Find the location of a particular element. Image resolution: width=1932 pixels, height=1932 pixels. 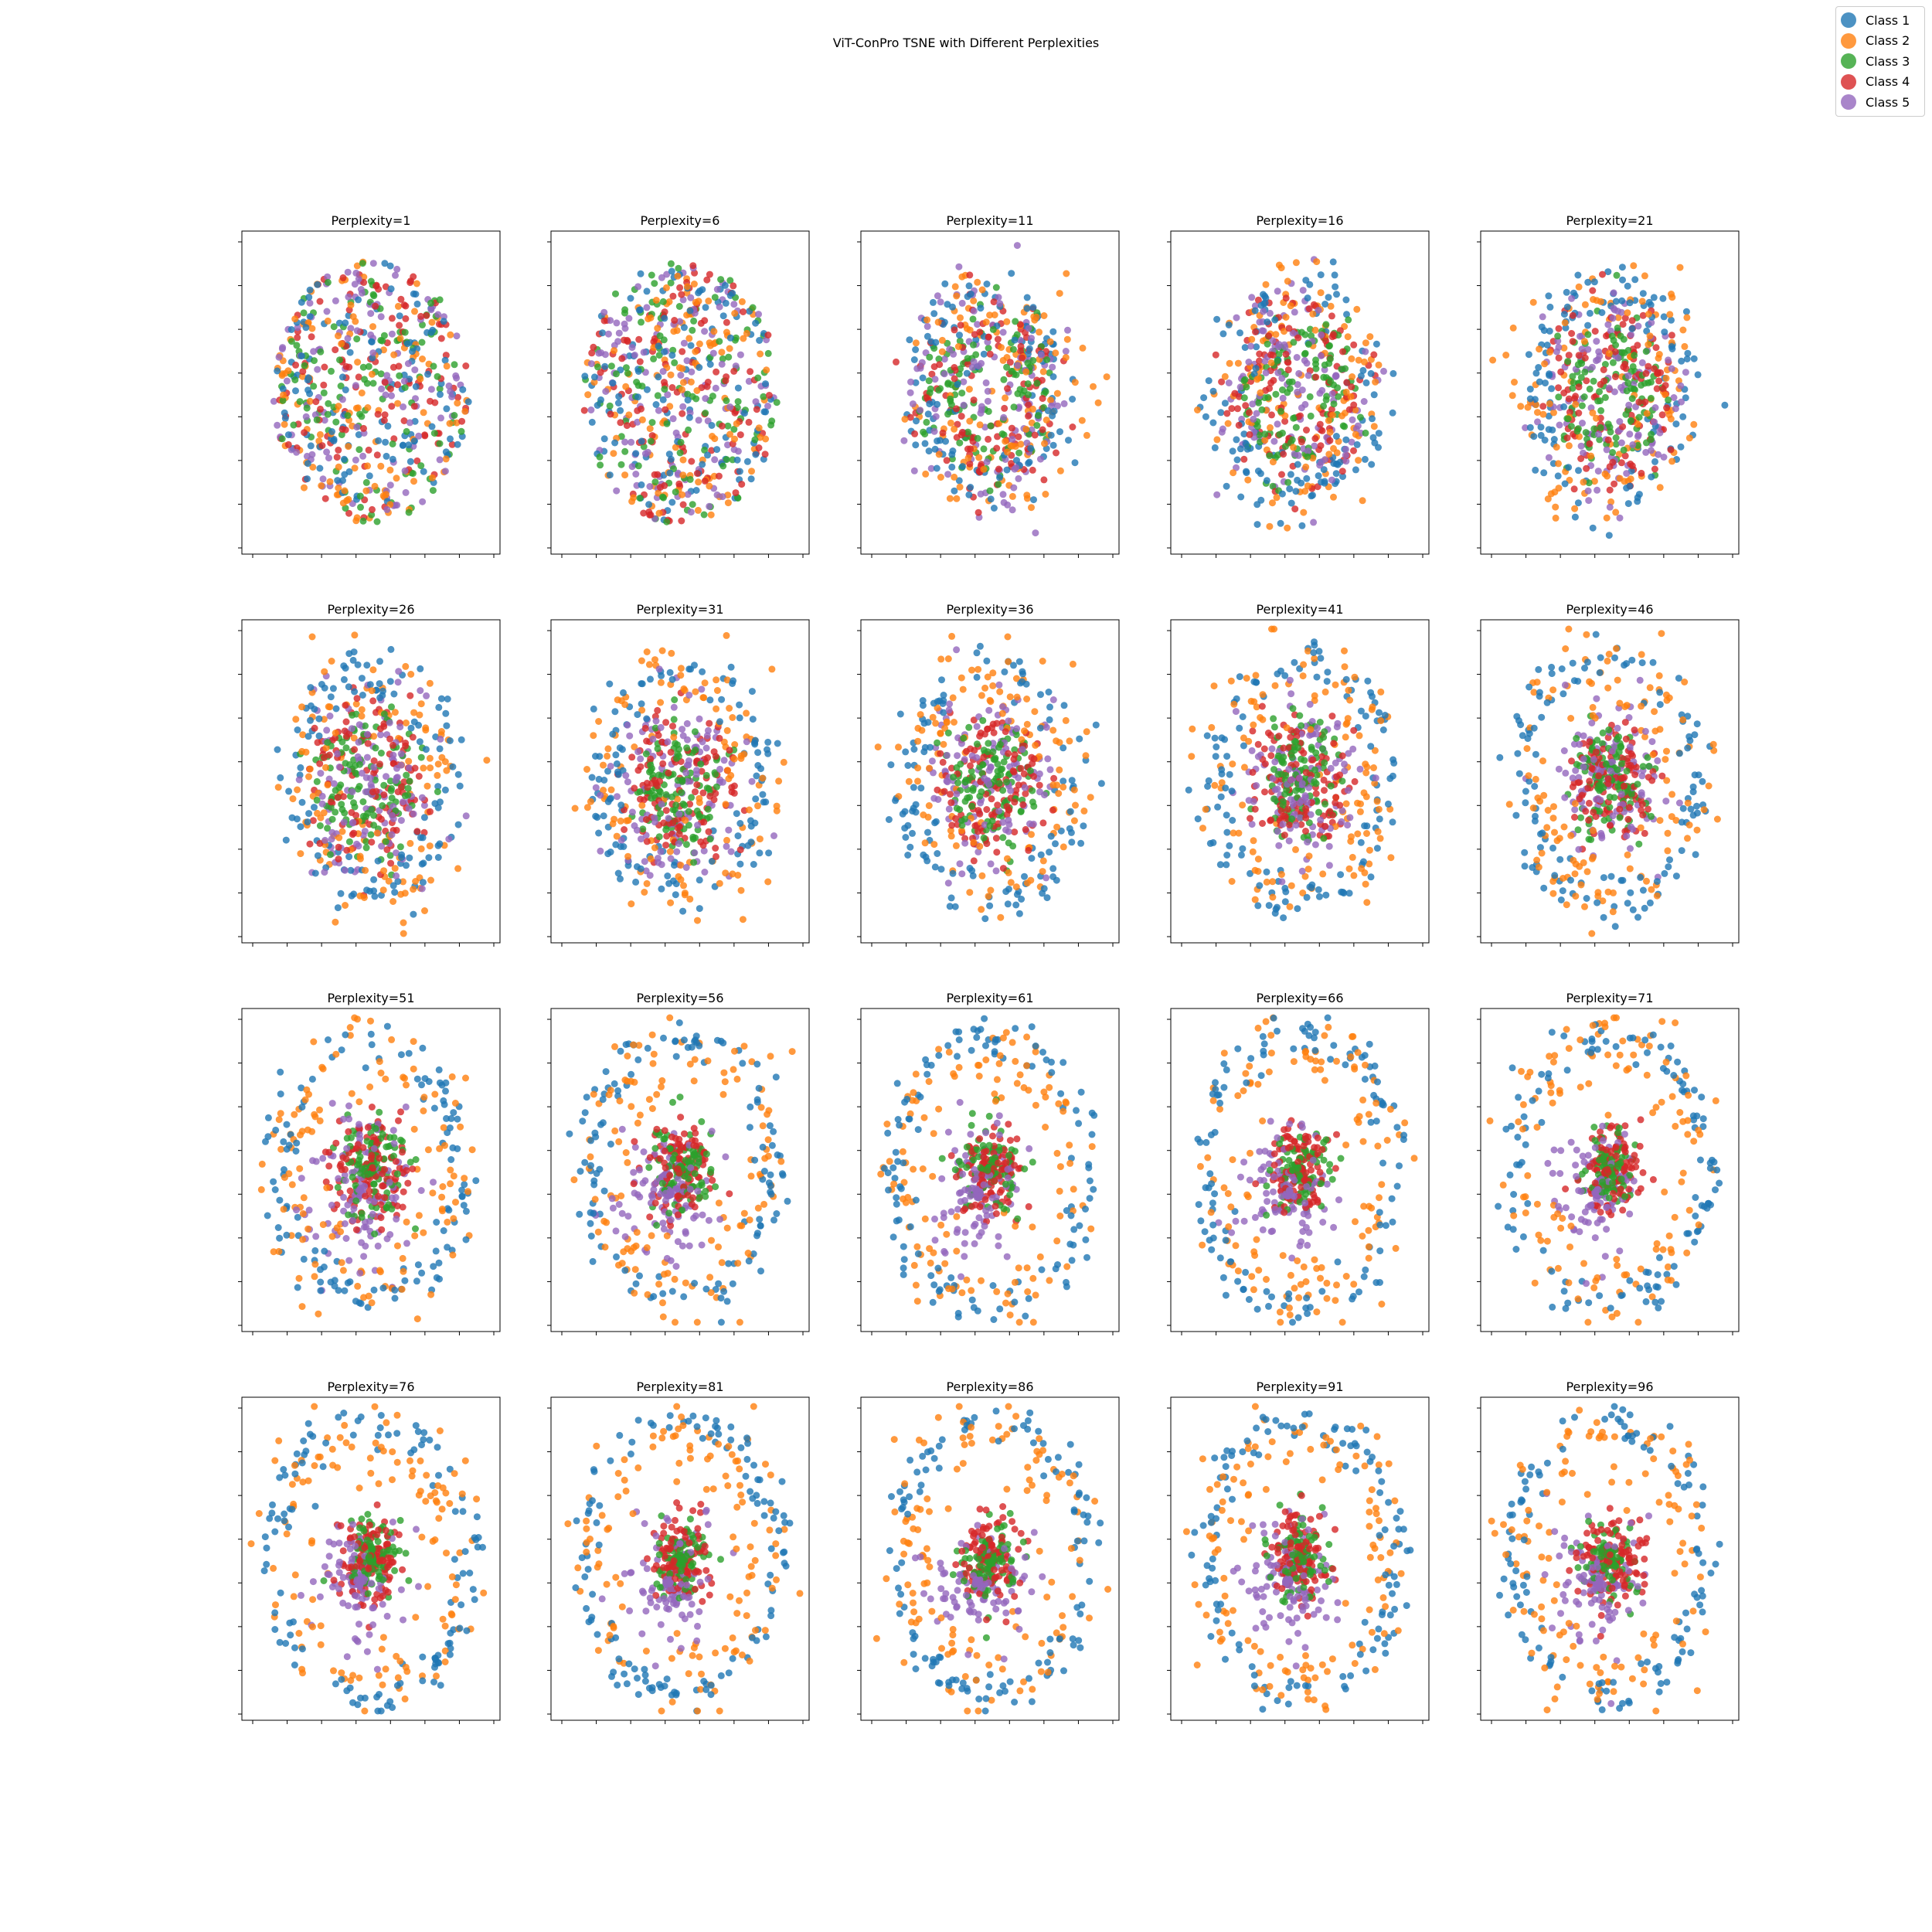

scatter-panel-11: Perplexity=11 is located at coordinates (989, 385).